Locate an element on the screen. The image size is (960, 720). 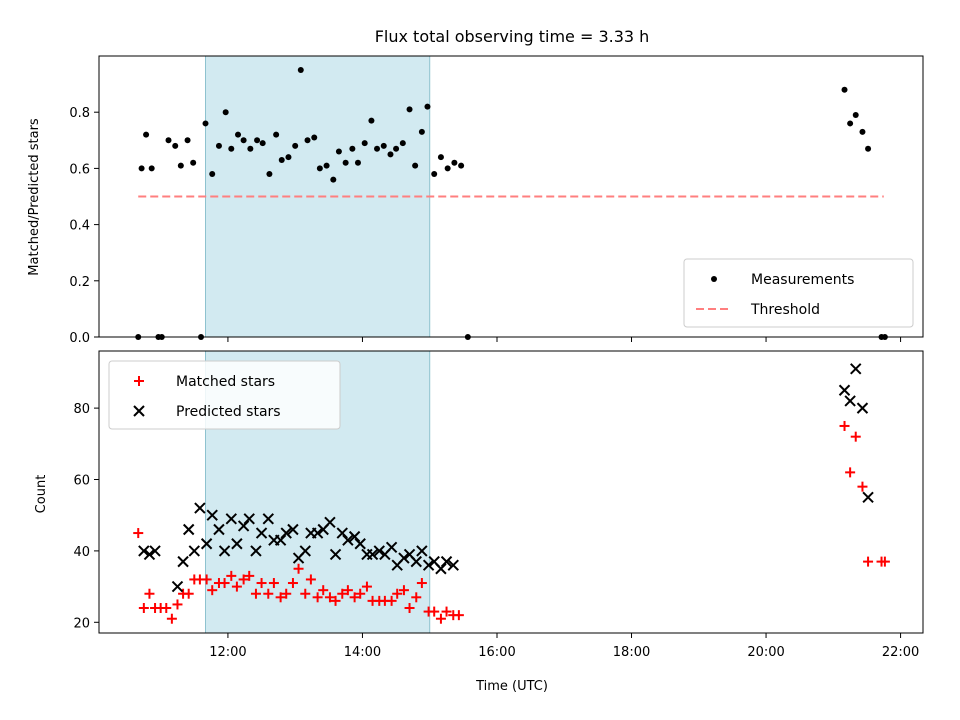
y-tick-label: 0.2 is located at coordinates (79, 282).